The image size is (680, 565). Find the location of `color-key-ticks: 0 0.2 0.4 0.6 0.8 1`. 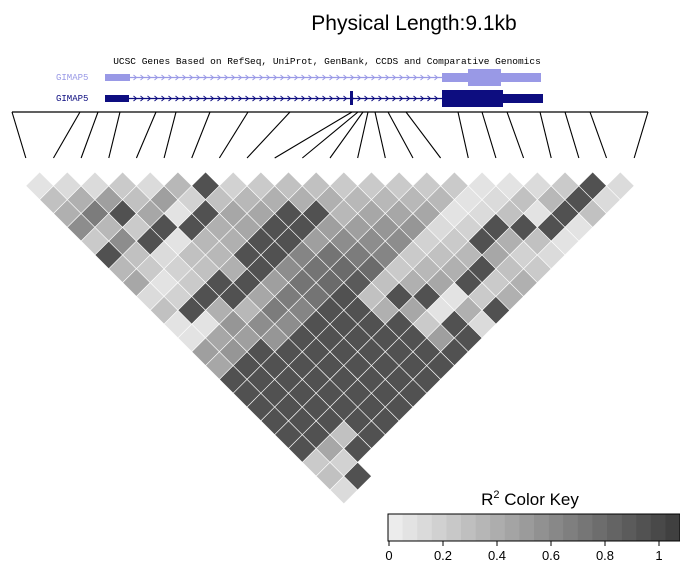

color-key-ticks: 0 0.2 0.4 0.6 0.8 1 is located at coordinates (524, 552).